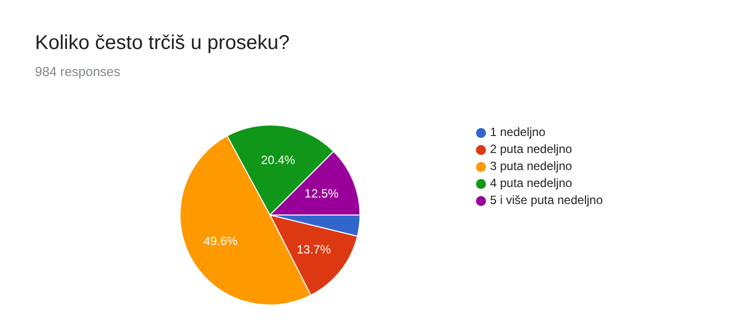  Describe the element at coordinates (162, 43) in the screenshot. I see `chart-title: Koliko često trčiš u proseku?` at that location.